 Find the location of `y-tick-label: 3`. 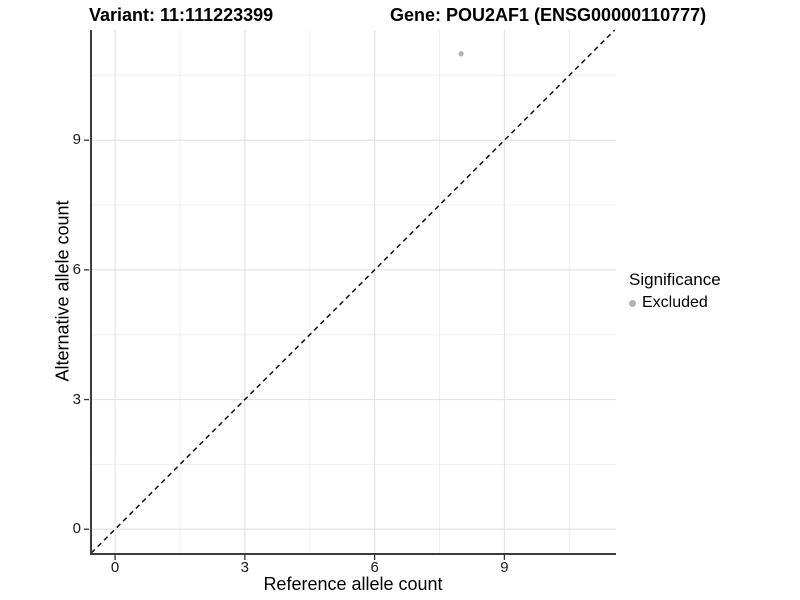

y-tick-label: 3 is located at coordinates (76, 399).